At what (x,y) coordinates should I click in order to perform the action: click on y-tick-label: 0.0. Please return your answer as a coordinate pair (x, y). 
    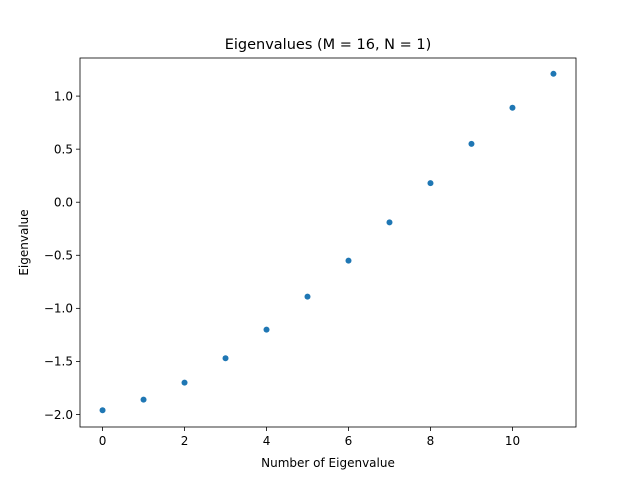
    Looking at the image, I should click on (63, 203).